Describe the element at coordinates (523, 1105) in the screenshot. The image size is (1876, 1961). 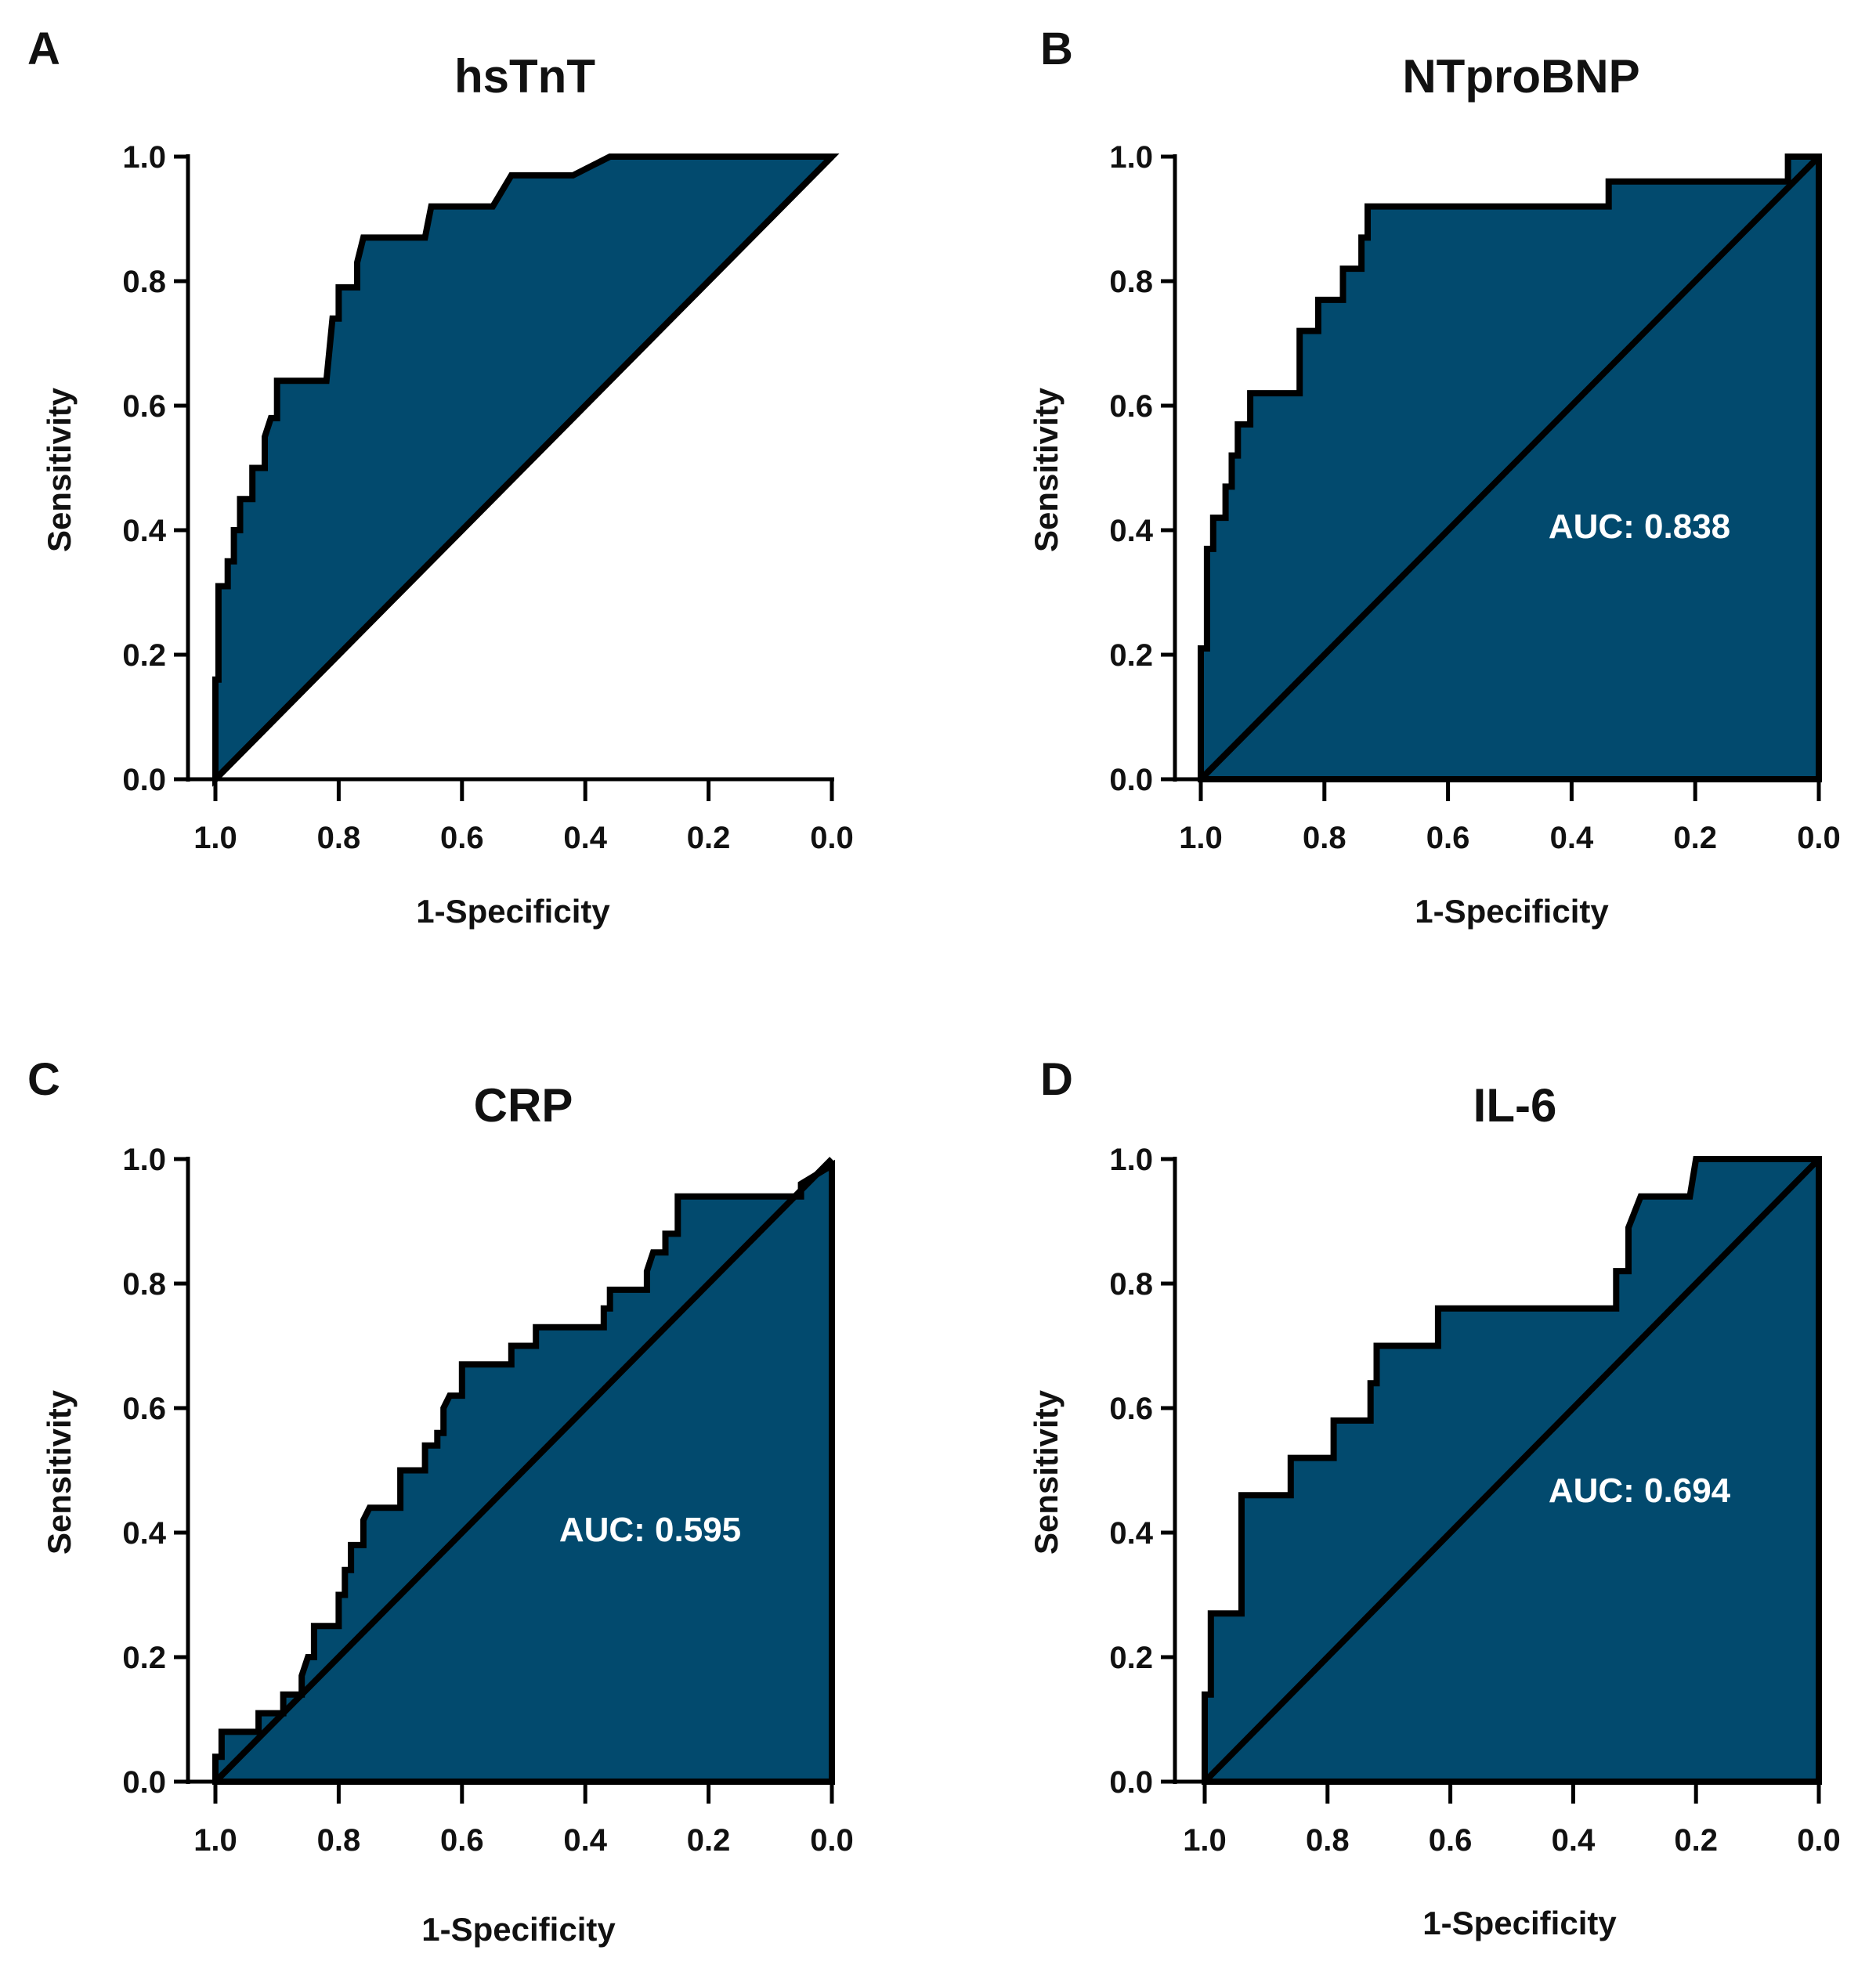
I see `panel-title: CRP` at that location.